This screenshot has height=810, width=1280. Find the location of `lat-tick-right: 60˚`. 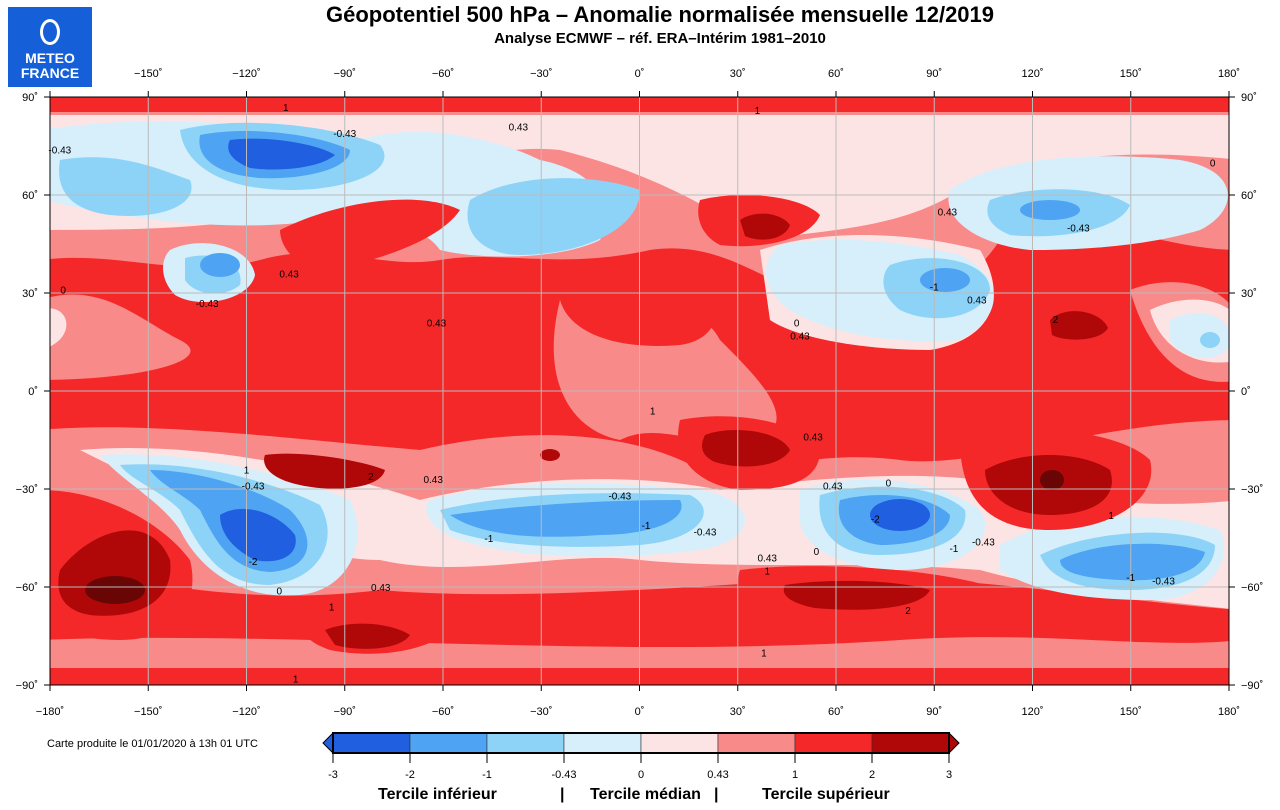

lat-tick-right: 60˚ is located at coordinates (1249, 196).